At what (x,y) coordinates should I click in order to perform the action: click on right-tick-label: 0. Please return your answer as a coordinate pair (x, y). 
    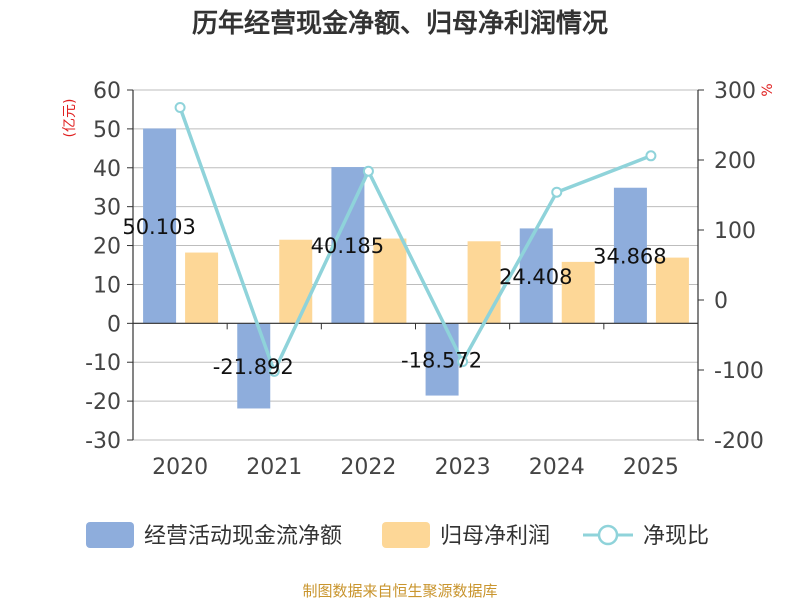
    Looking at the image, I should click on (721, 301).